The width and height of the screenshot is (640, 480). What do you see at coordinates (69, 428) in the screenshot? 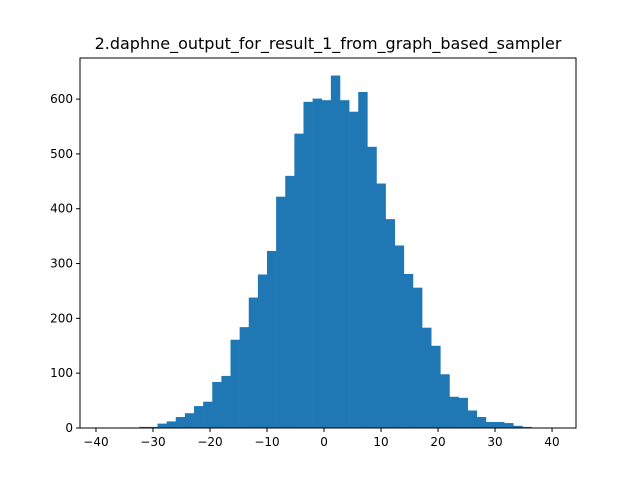
I see `y-tick-label: 0` at bounding box center [69, 428].